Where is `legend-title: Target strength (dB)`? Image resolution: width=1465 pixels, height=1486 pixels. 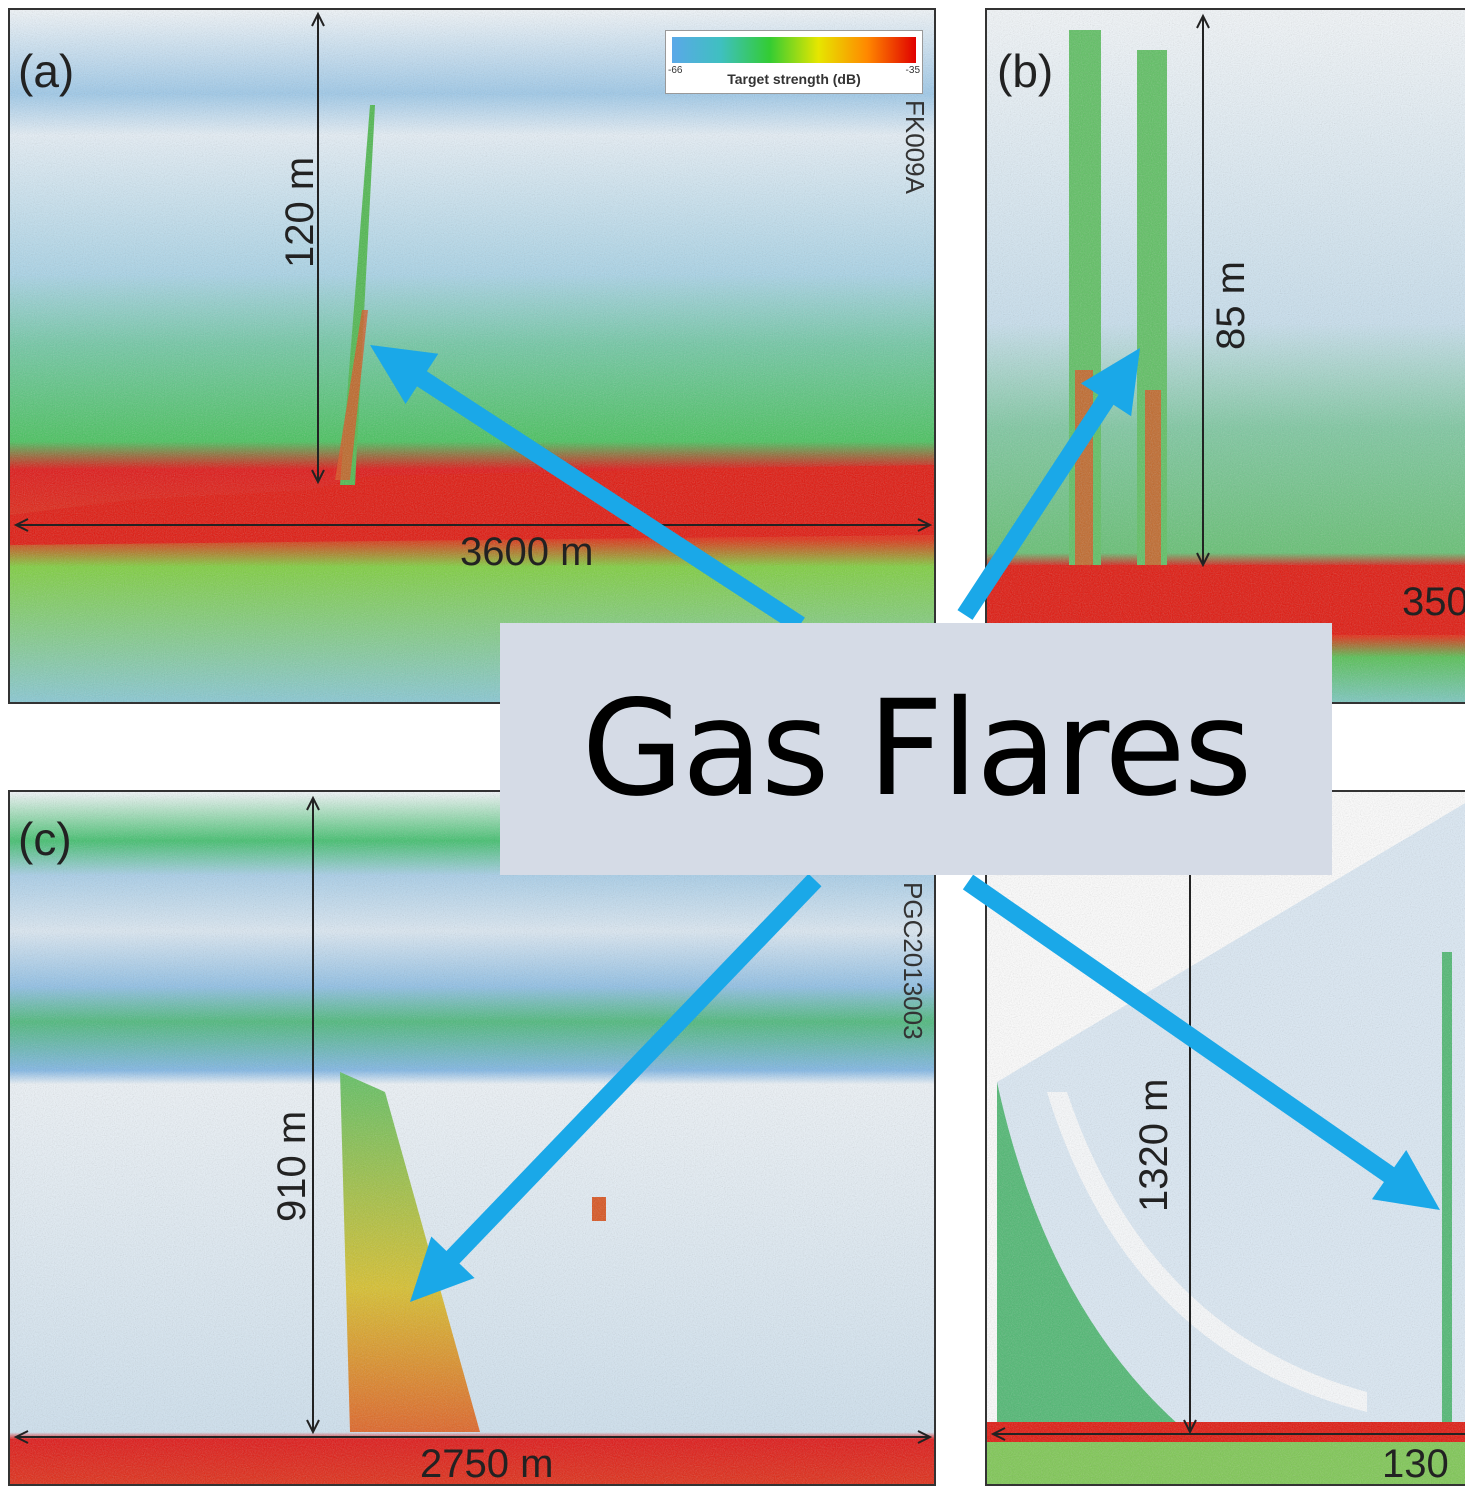
legend-title: Target strength (dB) is located at coordinates (794, 79).